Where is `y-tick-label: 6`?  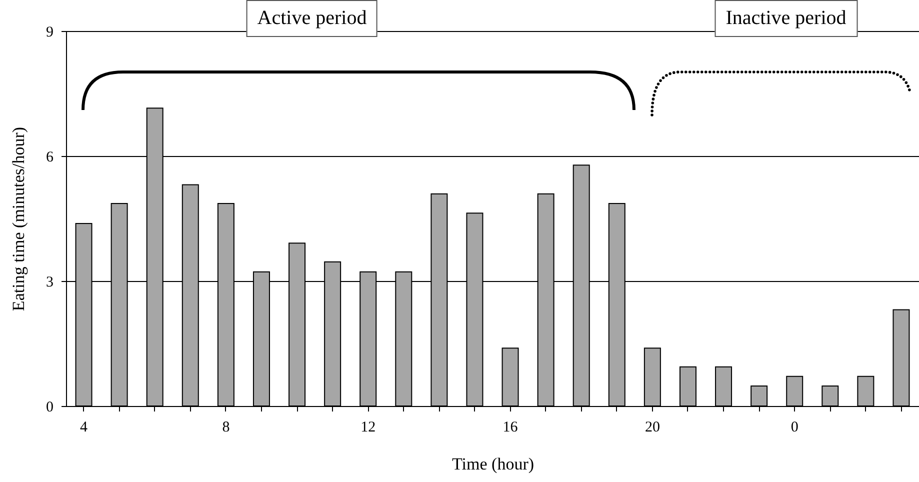
y-tick-label: 6 is located at coordinates (50, 158).